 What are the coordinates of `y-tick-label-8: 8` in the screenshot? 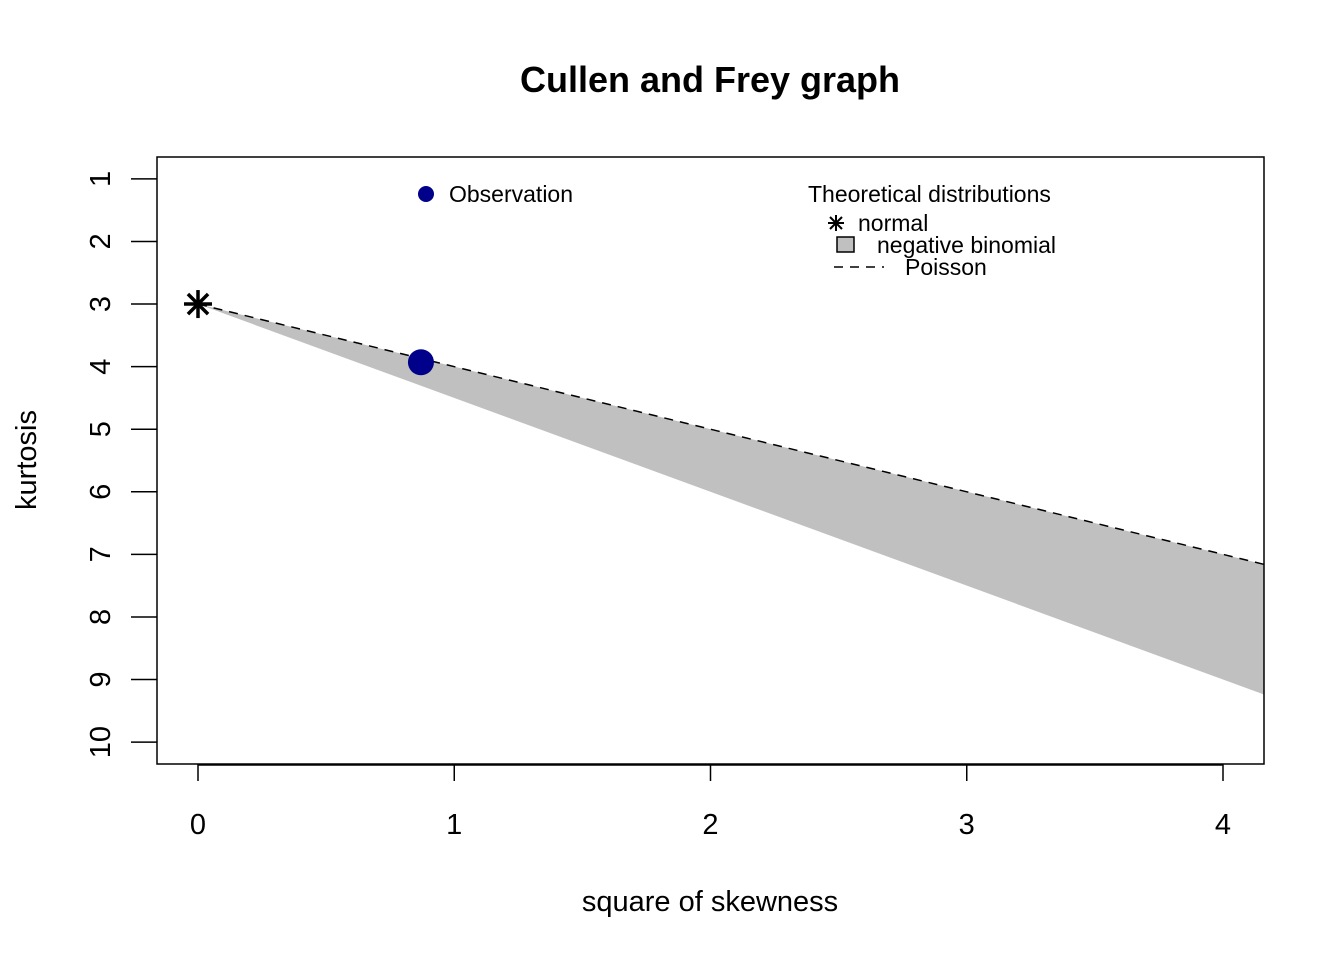 It's located at (101, 617).